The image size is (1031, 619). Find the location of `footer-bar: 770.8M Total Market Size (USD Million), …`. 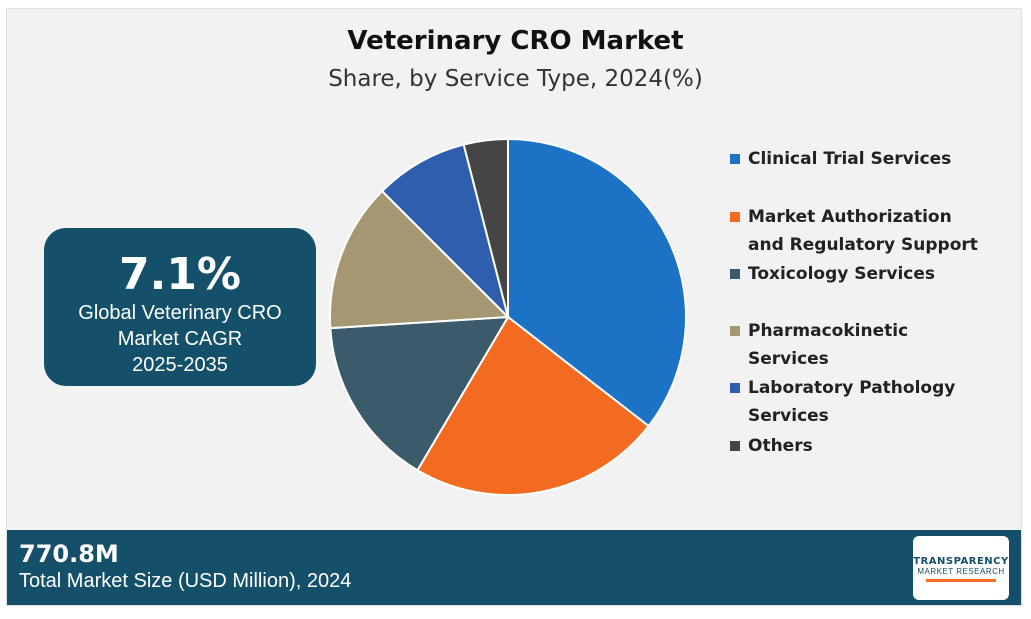

footer-bar: 770.8M Total Market Size (USD Million), … is located at coordinates (514, 567).